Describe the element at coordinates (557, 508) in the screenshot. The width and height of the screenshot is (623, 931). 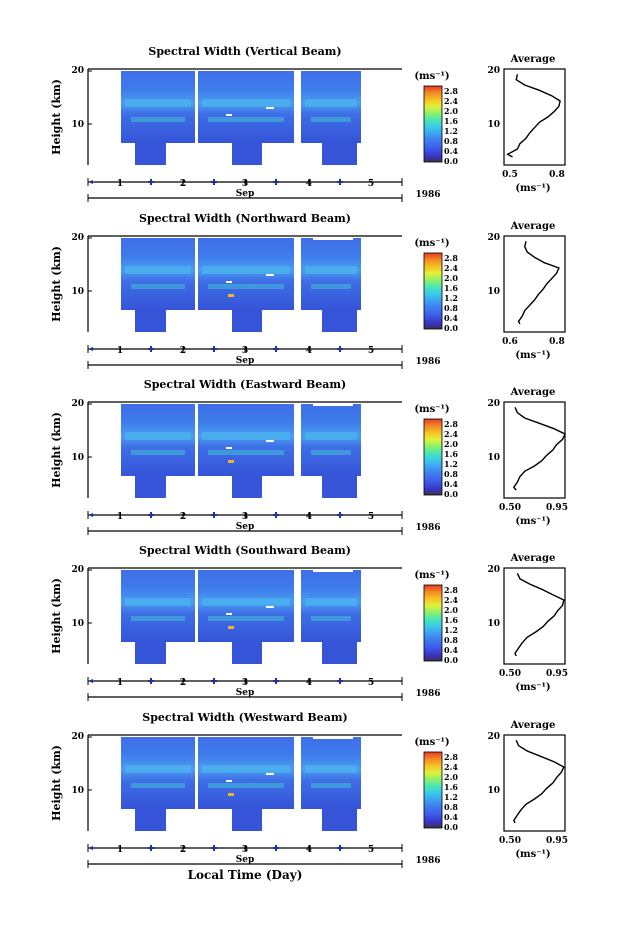
I see `average-x-tick-label: 0.95` at that location.